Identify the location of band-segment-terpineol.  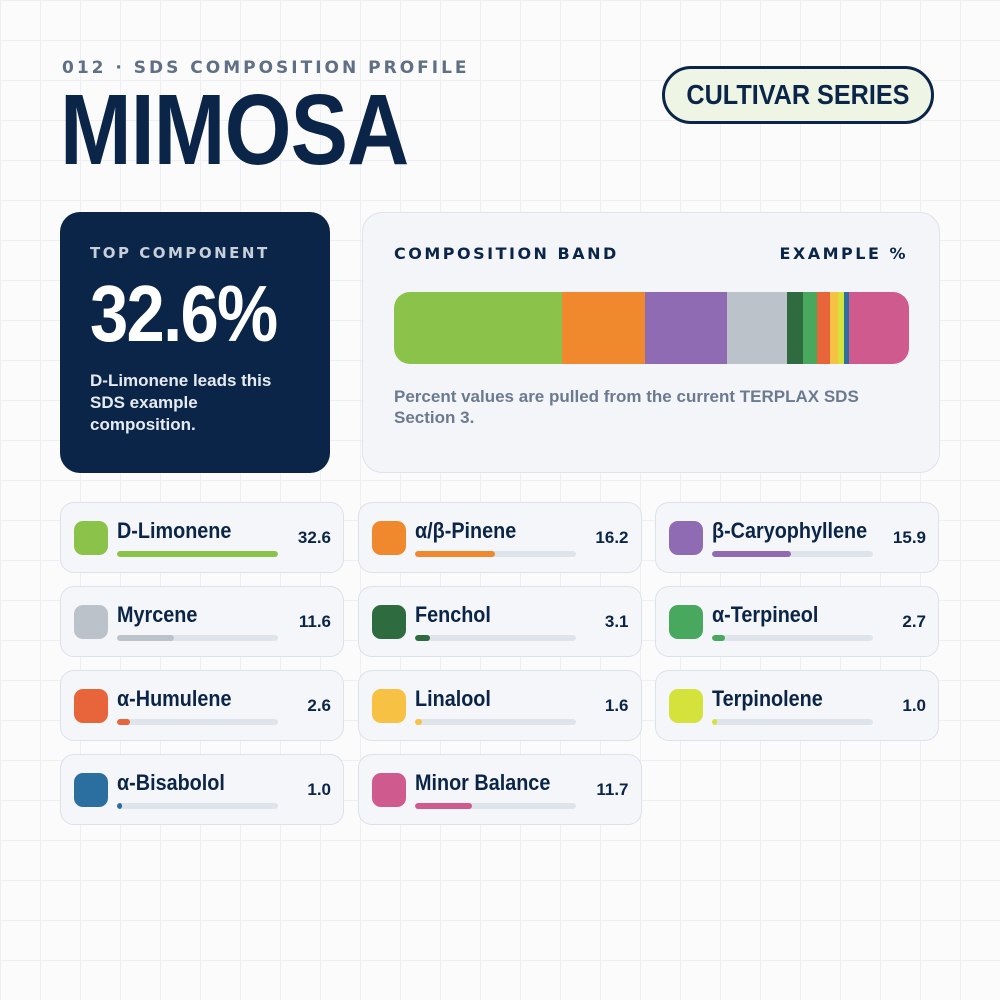
(809, 328).